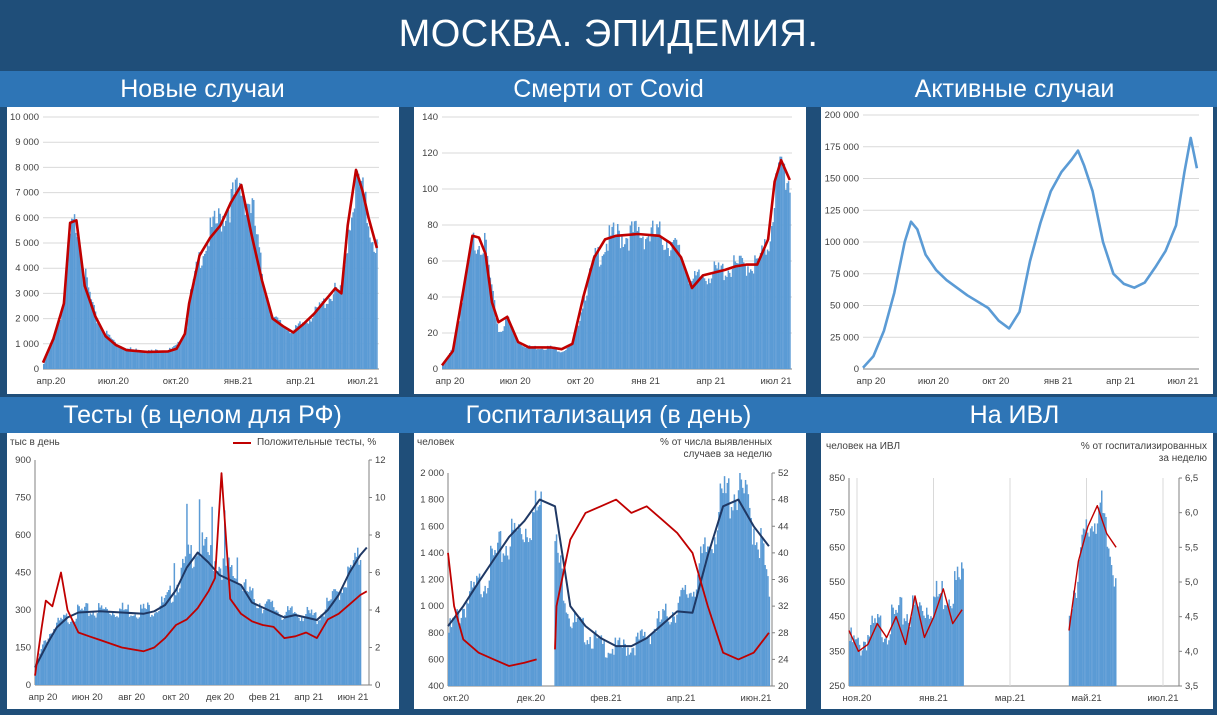  What do you see at coordinates (1030, 252) in the screenshot?
I see `active-line` at bounding box center [1030, 252].